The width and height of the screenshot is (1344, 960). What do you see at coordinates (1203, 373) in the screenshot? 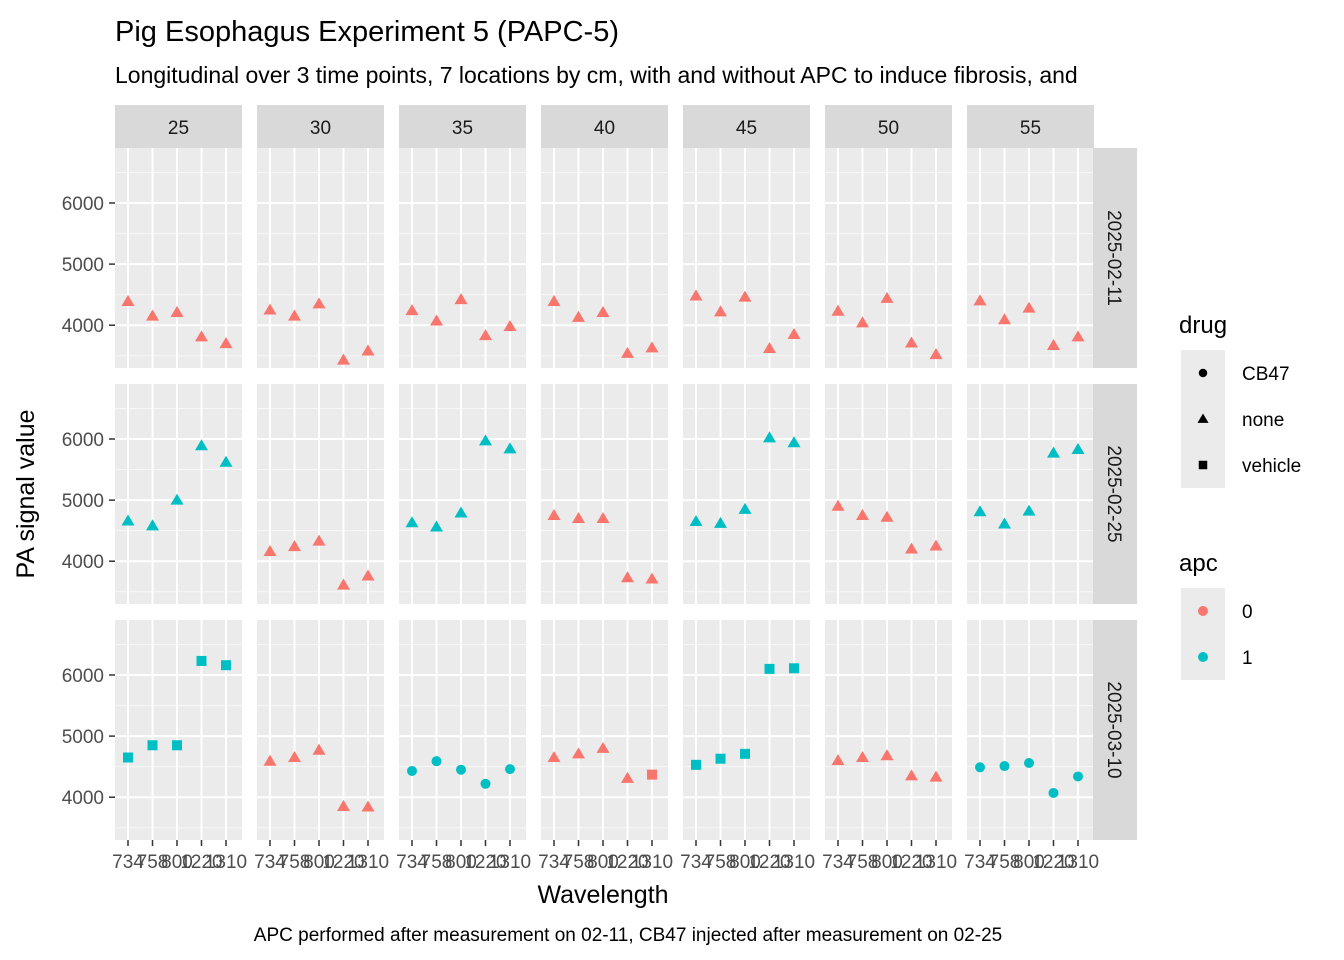
I see `legend-drug-key` at bounding box center [1203, 373].